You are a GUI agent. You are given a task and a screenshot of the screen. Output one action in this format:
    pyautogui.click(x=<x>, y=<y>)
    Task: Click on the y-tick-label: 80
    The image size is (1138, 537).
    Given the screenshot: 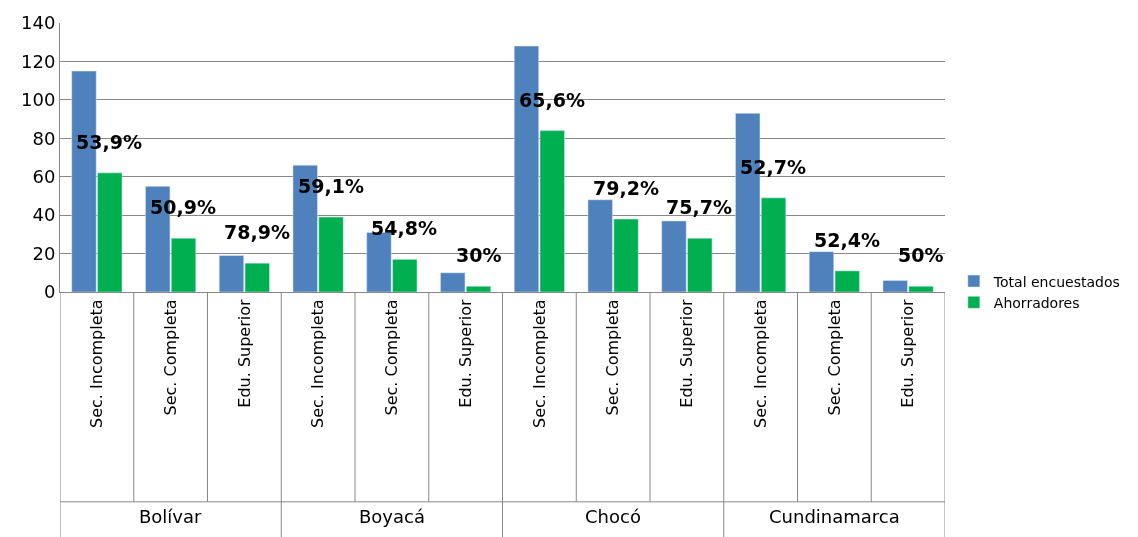 What is the action you would take?
    pyautogui.click(x=44, y=138)
    